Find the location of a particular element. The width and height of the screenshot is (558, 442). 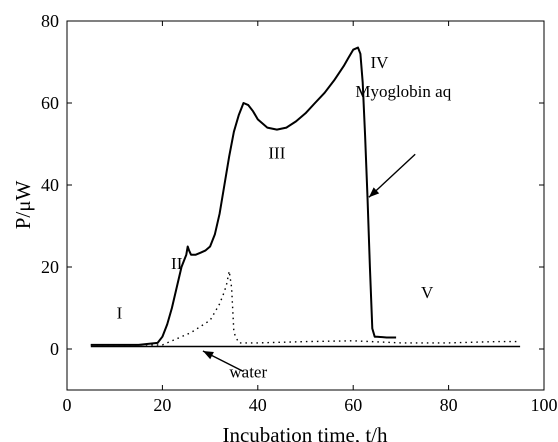

y-tick-label: 20 is located at coordinates (50, 267).